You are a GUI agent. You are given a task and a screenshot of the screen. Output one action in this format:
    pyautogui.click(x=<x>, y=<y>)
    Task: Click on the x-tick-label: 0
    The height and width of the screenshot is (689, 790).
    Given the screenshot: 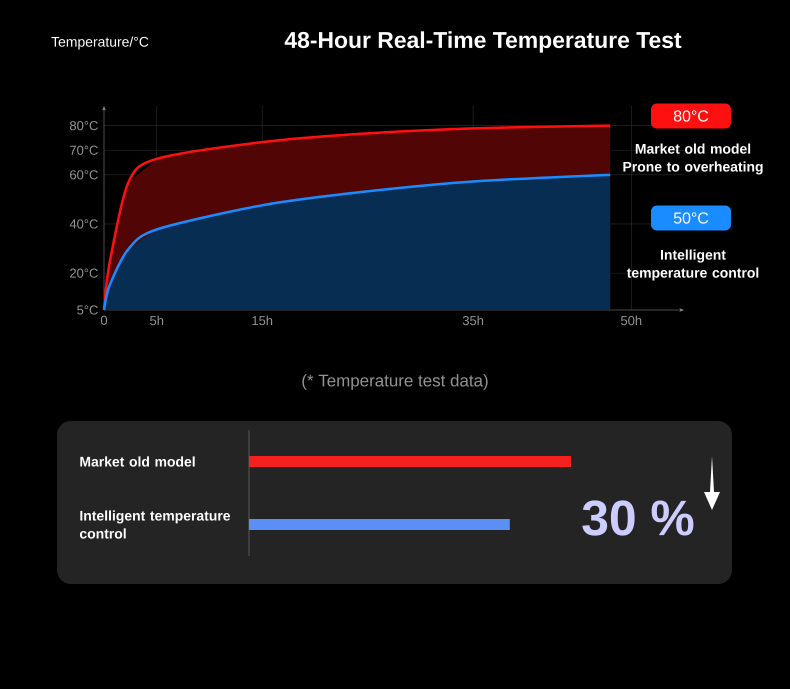 What is the action you would take?
    pyautogui.click(x=104, y=320)
    